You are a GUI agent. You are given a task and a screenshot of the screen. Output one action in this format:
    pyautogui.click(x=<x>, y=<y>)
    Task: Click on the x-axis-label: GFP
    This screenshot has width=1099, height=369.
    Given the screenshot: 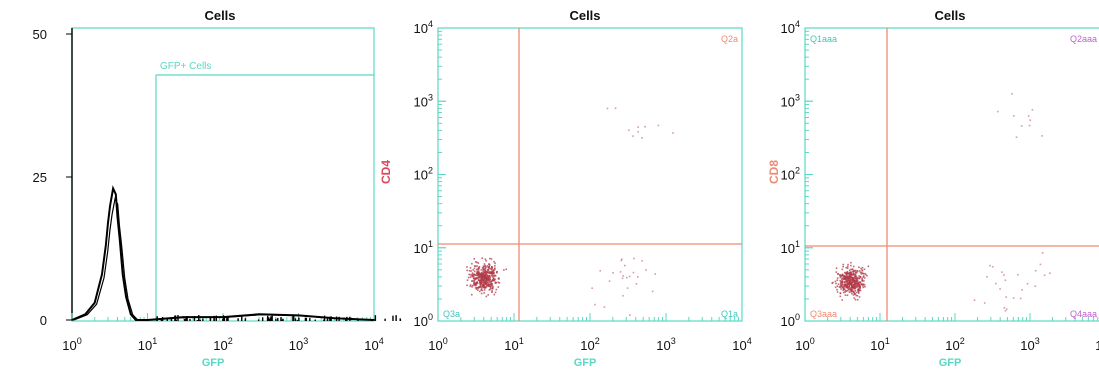 What is the action you would take?
    pyautogui.click(x=585, y=363)
    